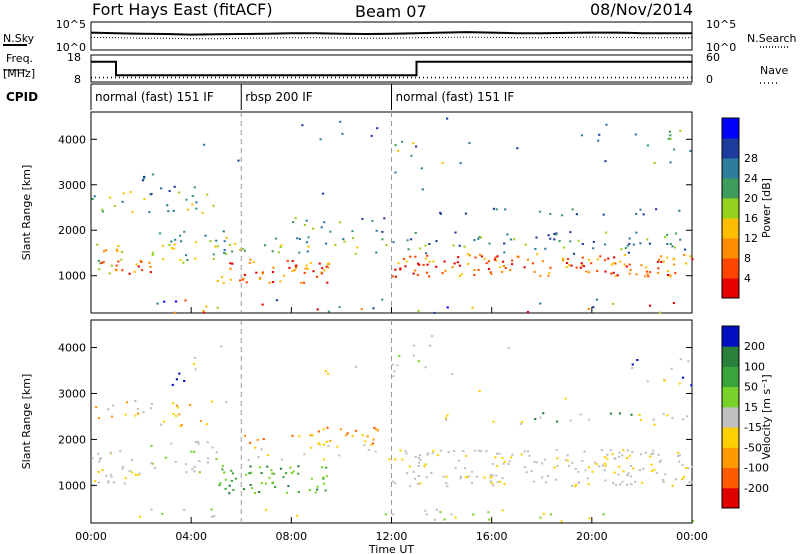 The height and width of the screenshot is (554, 800). I want to click on cpid-label: CPID, so click(22, 97).